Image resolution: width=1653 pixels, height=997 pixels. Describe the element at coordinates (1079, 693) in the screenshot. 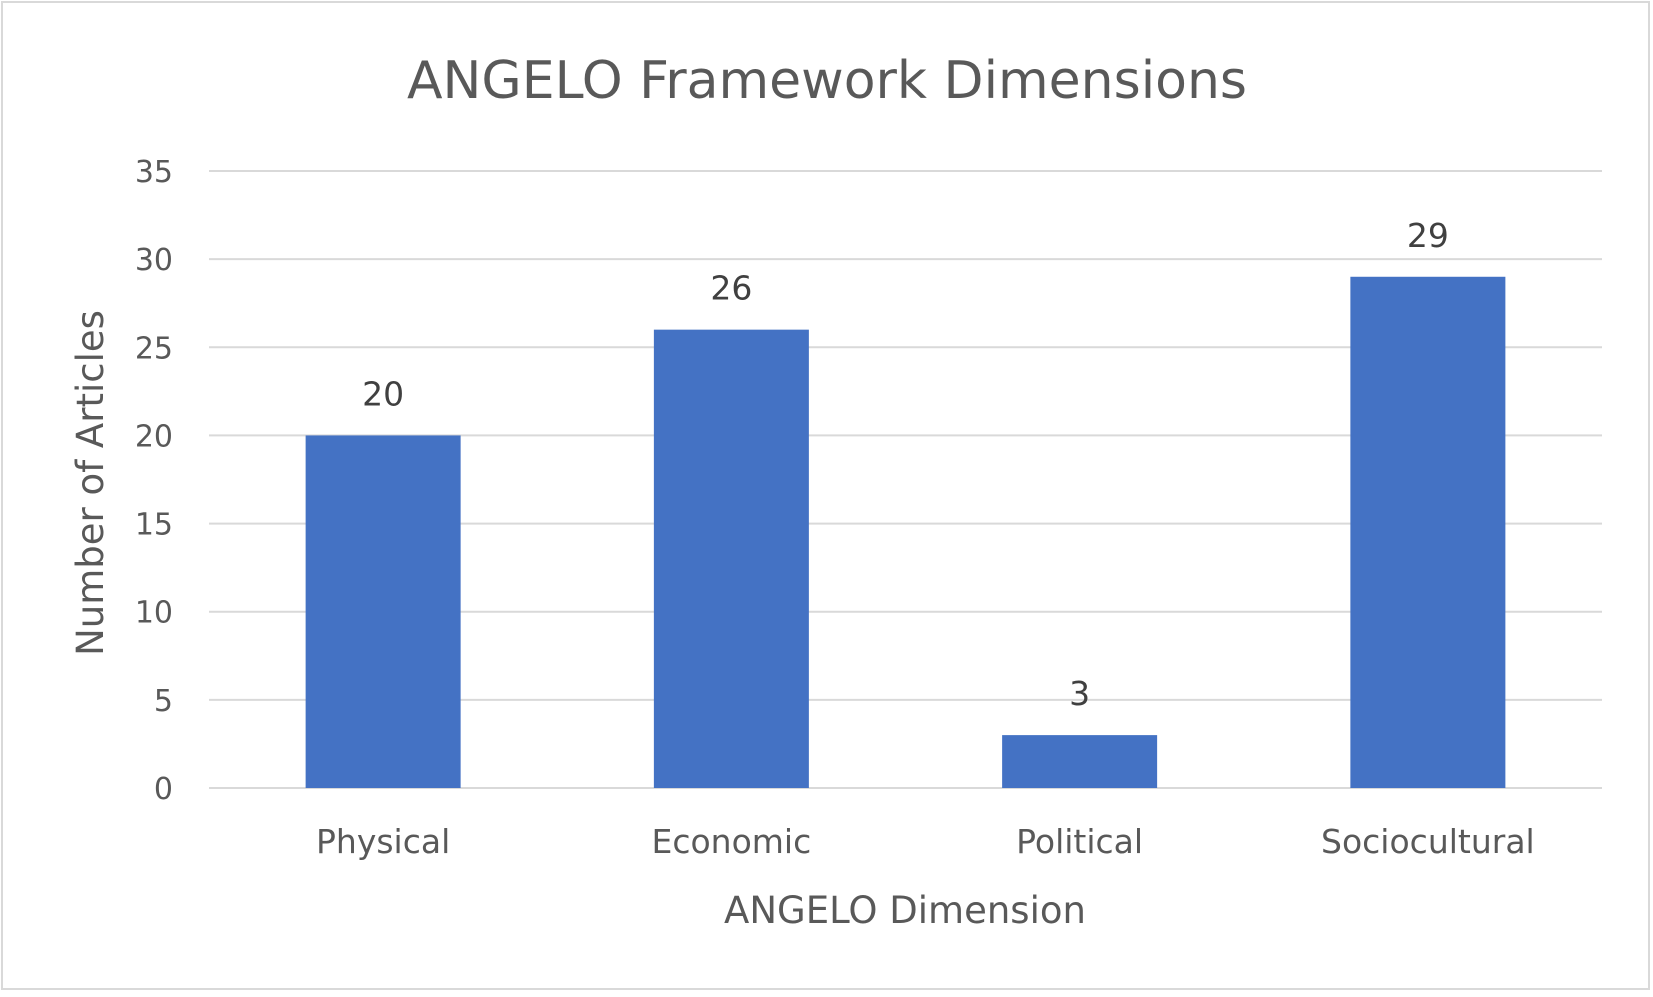

I see `data-label-political: 3` at that location.